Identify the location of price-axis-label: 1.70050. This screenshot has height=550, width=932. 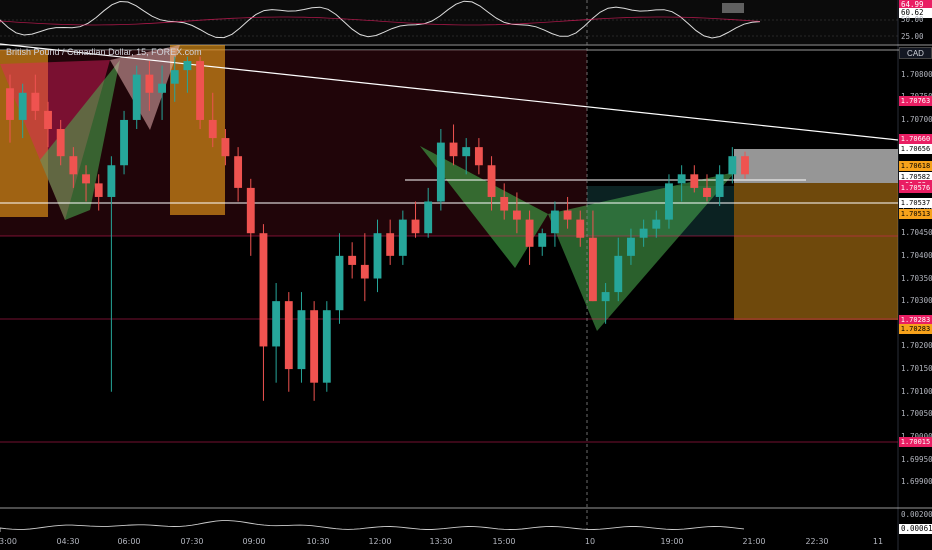
(916, 414).